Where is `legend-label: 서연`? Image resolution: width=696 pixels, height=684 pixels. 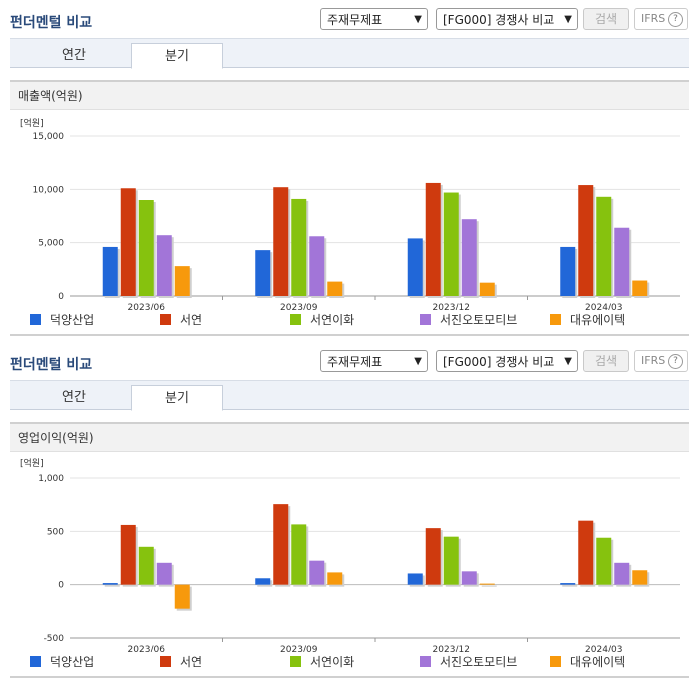
legend-label: 서연 is located at coordinates (191, 320).